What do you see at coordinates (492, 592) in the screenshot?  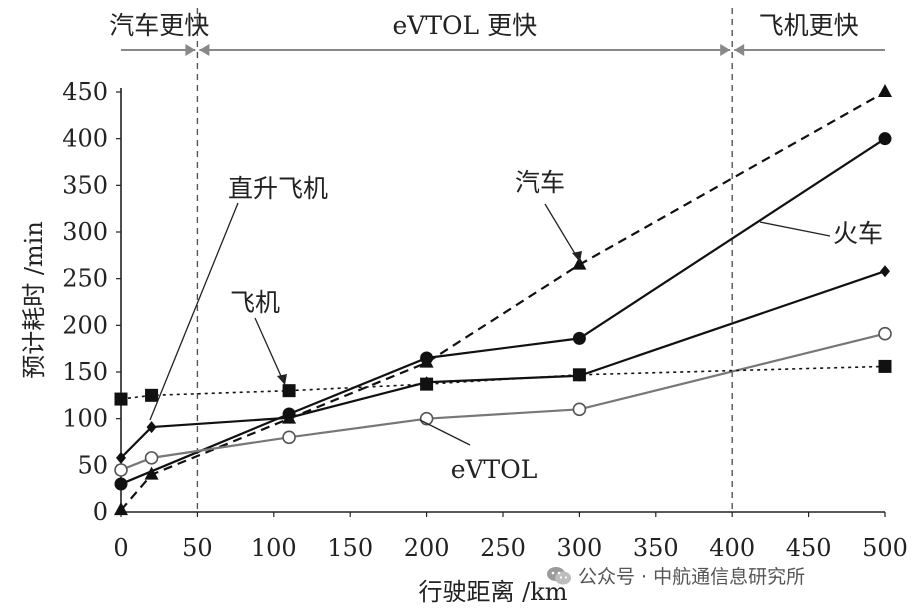 I see `x-axis-title: 行驶距离 /km` at bounding box center [492, 592].